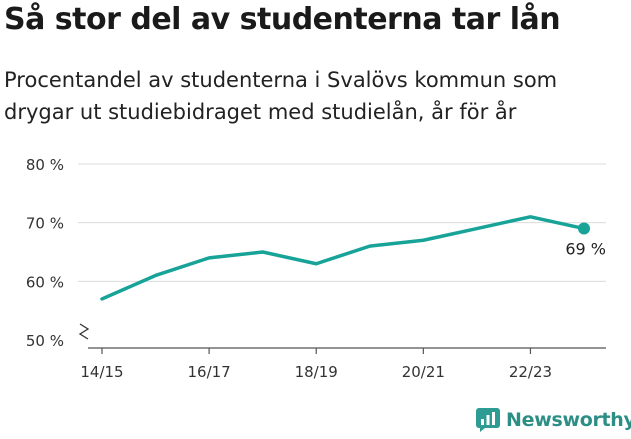  I want to click on chart-title: Så stor del av studenterna tar lån, so click(282, 19).